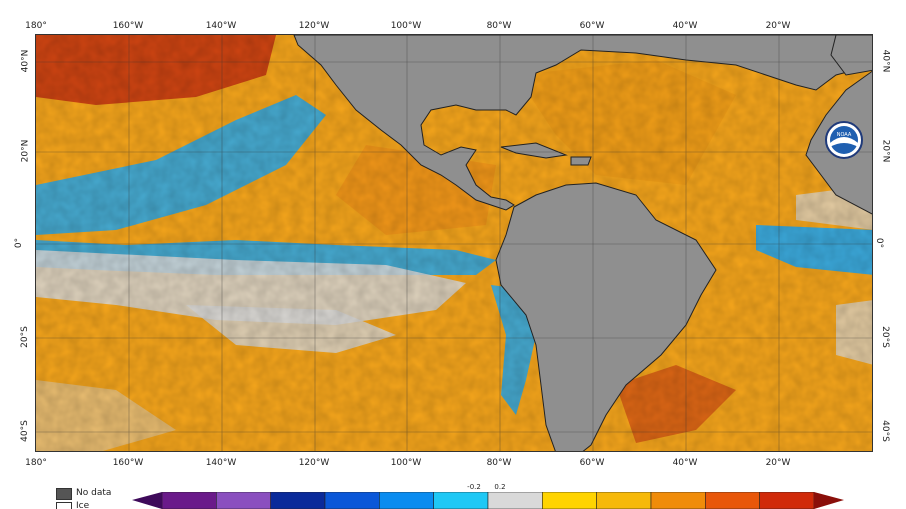  I want to click on ice-swatch, so click(64, 505).